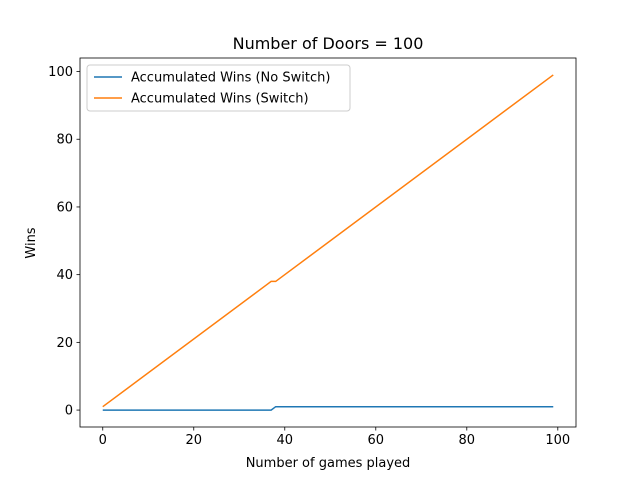  I want to click on y-tick-label: 0, so click(69, 411).